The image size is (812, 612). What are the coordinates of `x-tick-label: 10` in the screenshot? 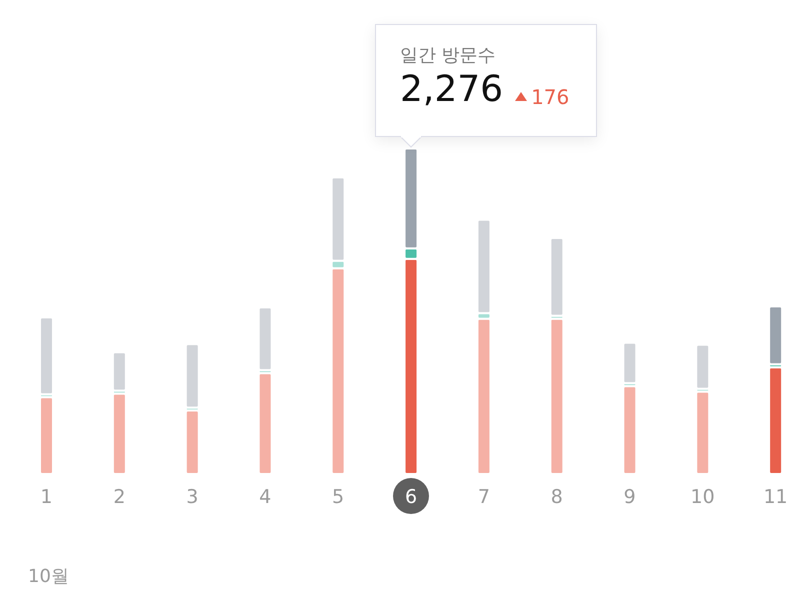 It's located at (702, 497).